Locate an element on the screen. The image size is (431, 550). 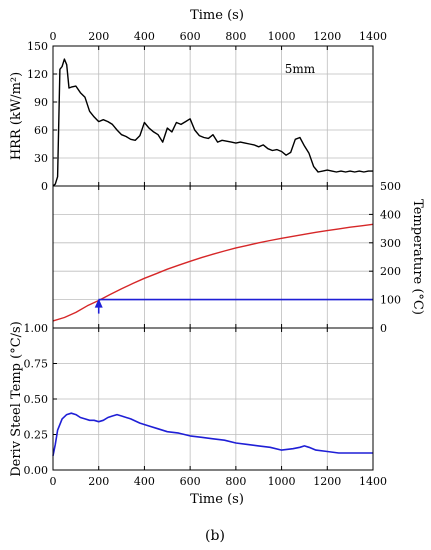
bottom-x-tick-label: 200 is located at coordinates (98, 481).